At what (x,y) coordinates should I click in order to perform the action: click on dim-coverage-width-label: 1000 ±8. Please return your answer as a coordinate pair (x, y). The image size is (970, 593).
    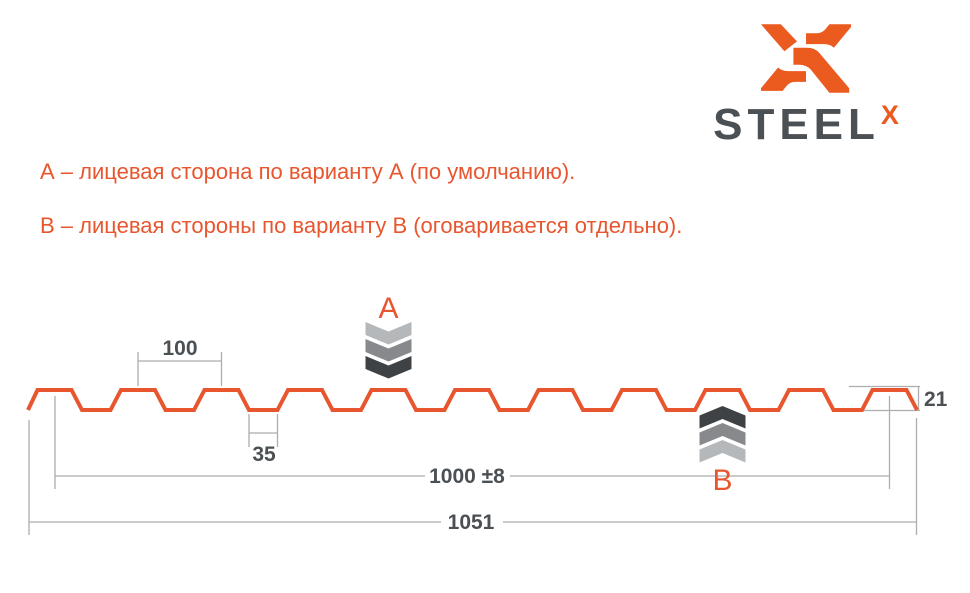
    Looking at the image, I should click on (467, 476).